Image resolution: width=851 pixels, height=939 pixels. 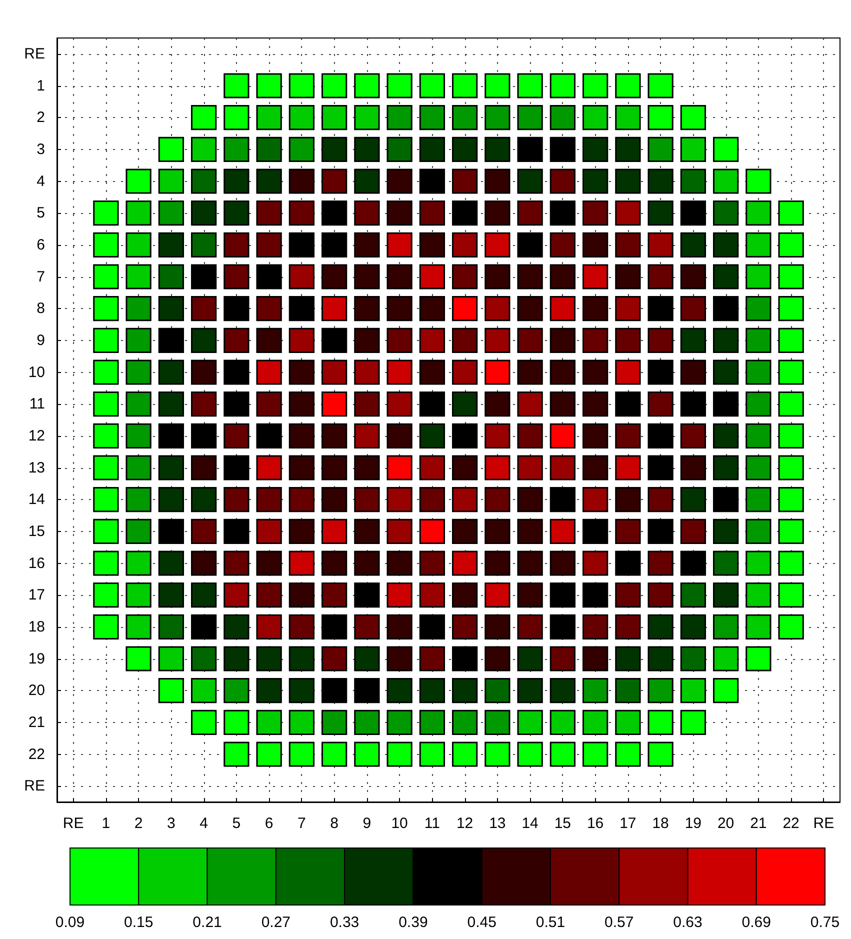 I want to click on x-tick-label: 9, so click(x=367, y=823).